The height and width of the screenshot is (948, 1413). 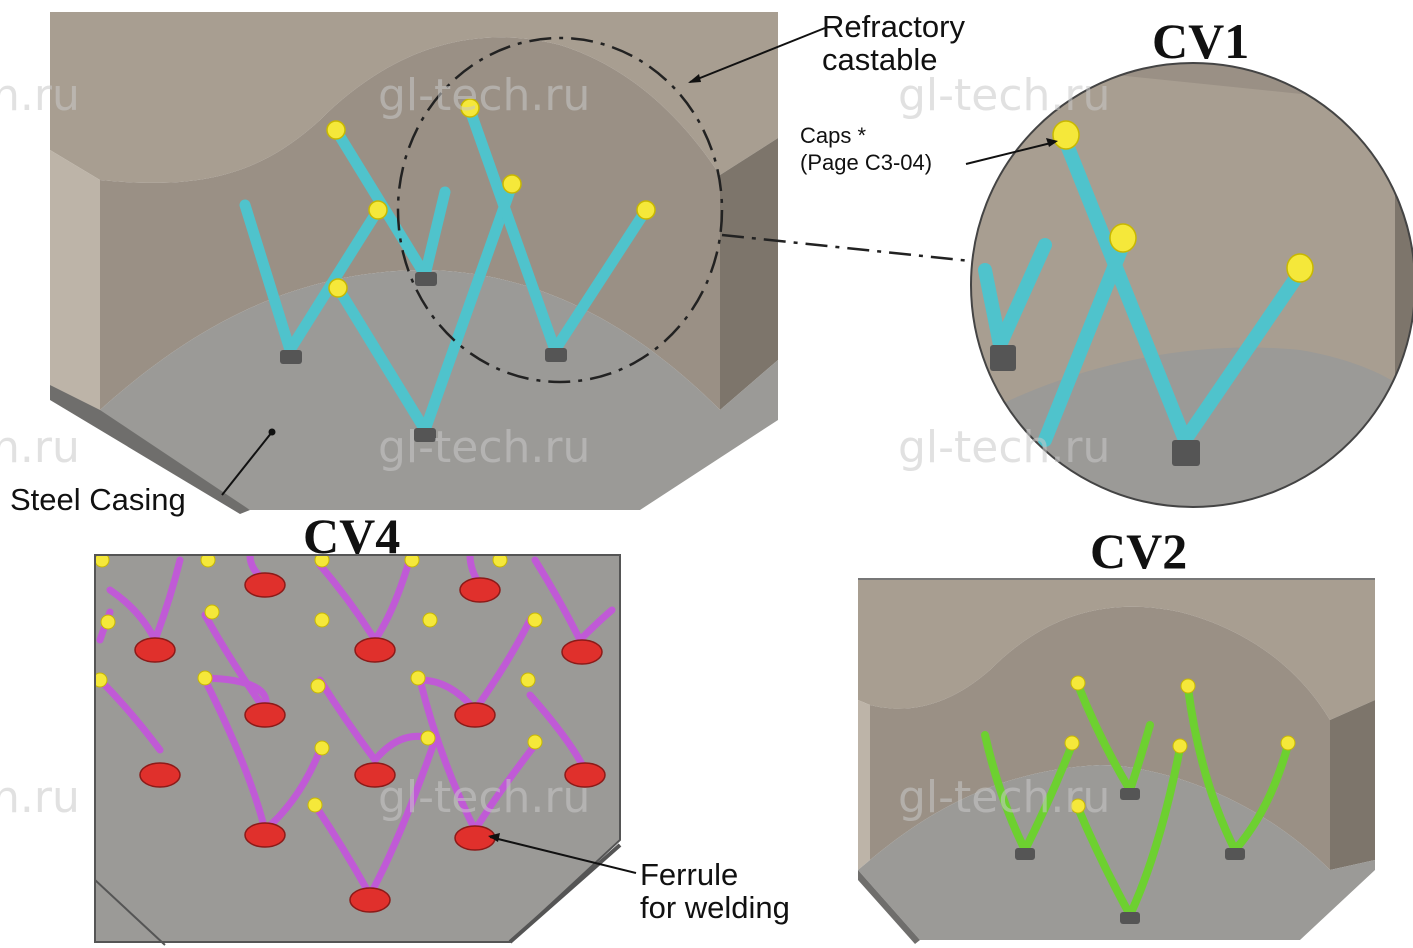 I want to click on label-refractory-castable: Refractory castable, so click(x=826, y=46).